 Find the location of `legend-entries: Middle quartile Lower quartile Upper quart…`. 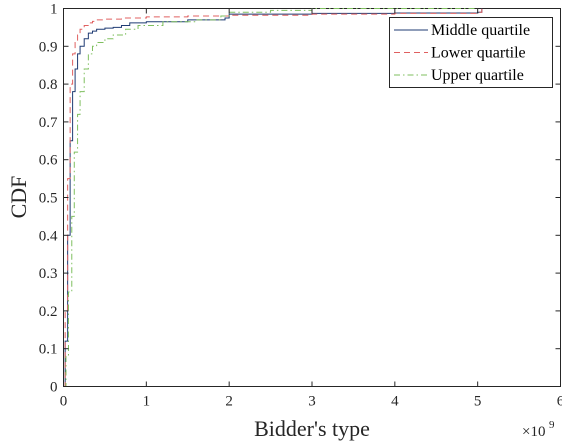

legend-entries: Middle quartile Lower quartile Upper quart… is located at coordinates (462, 53).